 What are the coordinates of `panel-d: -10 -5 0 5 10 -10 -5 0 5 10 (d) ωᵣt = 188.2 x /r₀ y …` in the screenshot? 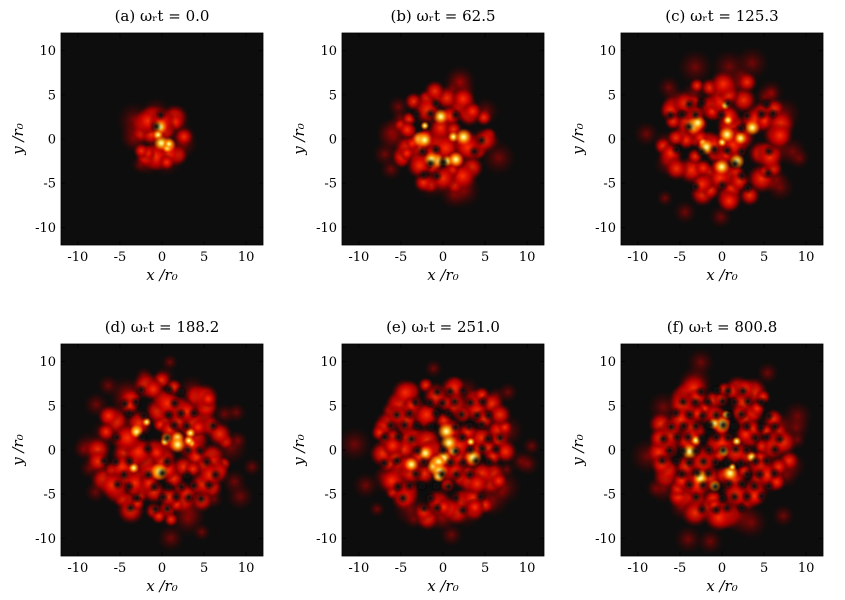 It's located at (136, 456).